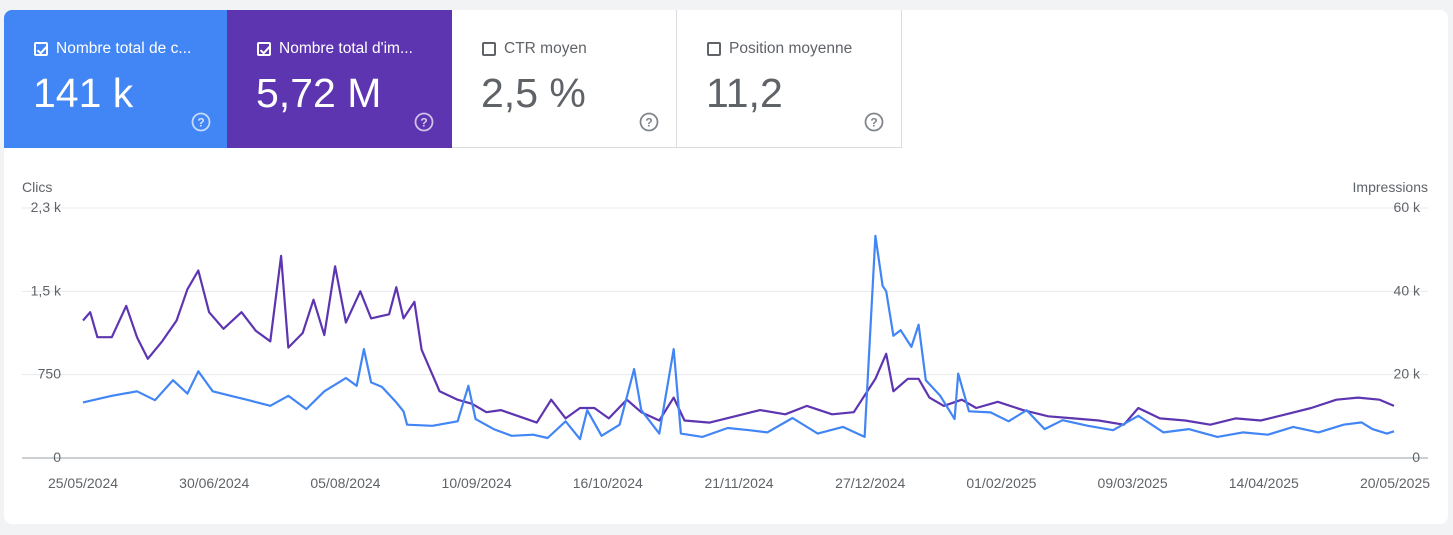 The width and height of the screenshot is (1453, 535). What do you see at coordinates (1133, 483) in the screenshot?
I see `x-tick-label: 09/03/2025` at bounding box center [1133, 483].